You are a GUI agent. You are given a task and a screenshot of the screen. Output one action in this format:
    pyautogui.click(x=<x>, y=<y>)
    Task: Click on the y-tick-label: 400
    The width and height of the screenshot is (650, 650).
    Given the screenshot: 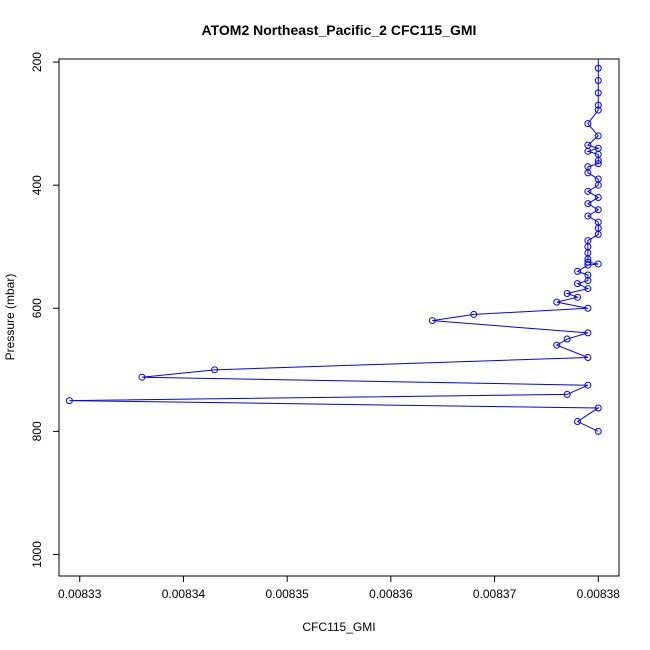 What is the action you would take?
    pyautogui.click(x=37, y=185)
    